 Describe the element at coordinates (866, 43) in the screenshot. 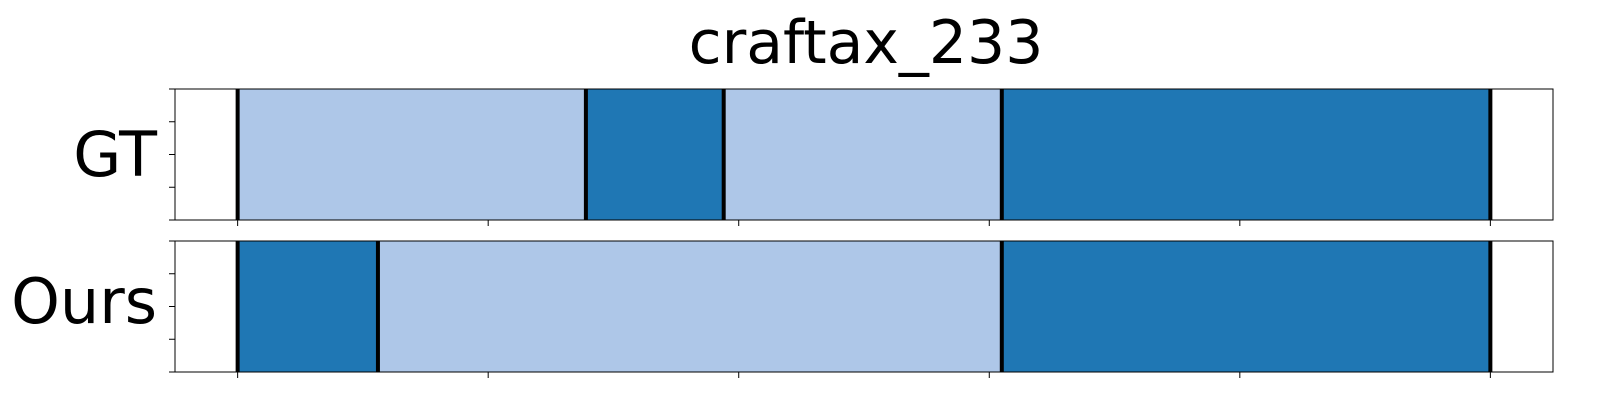

I see `chart-title: craftax_233` at that location.